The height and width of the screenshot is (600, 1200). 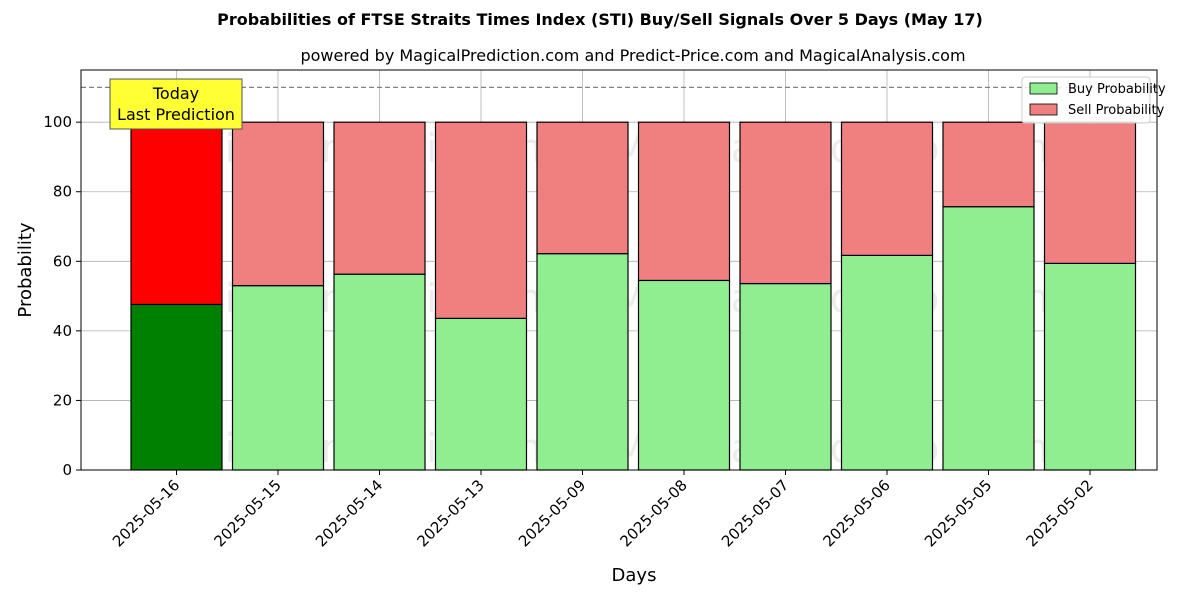 I want to click on x-tick-label: 2025-05-05, so click(x=958, y=513).